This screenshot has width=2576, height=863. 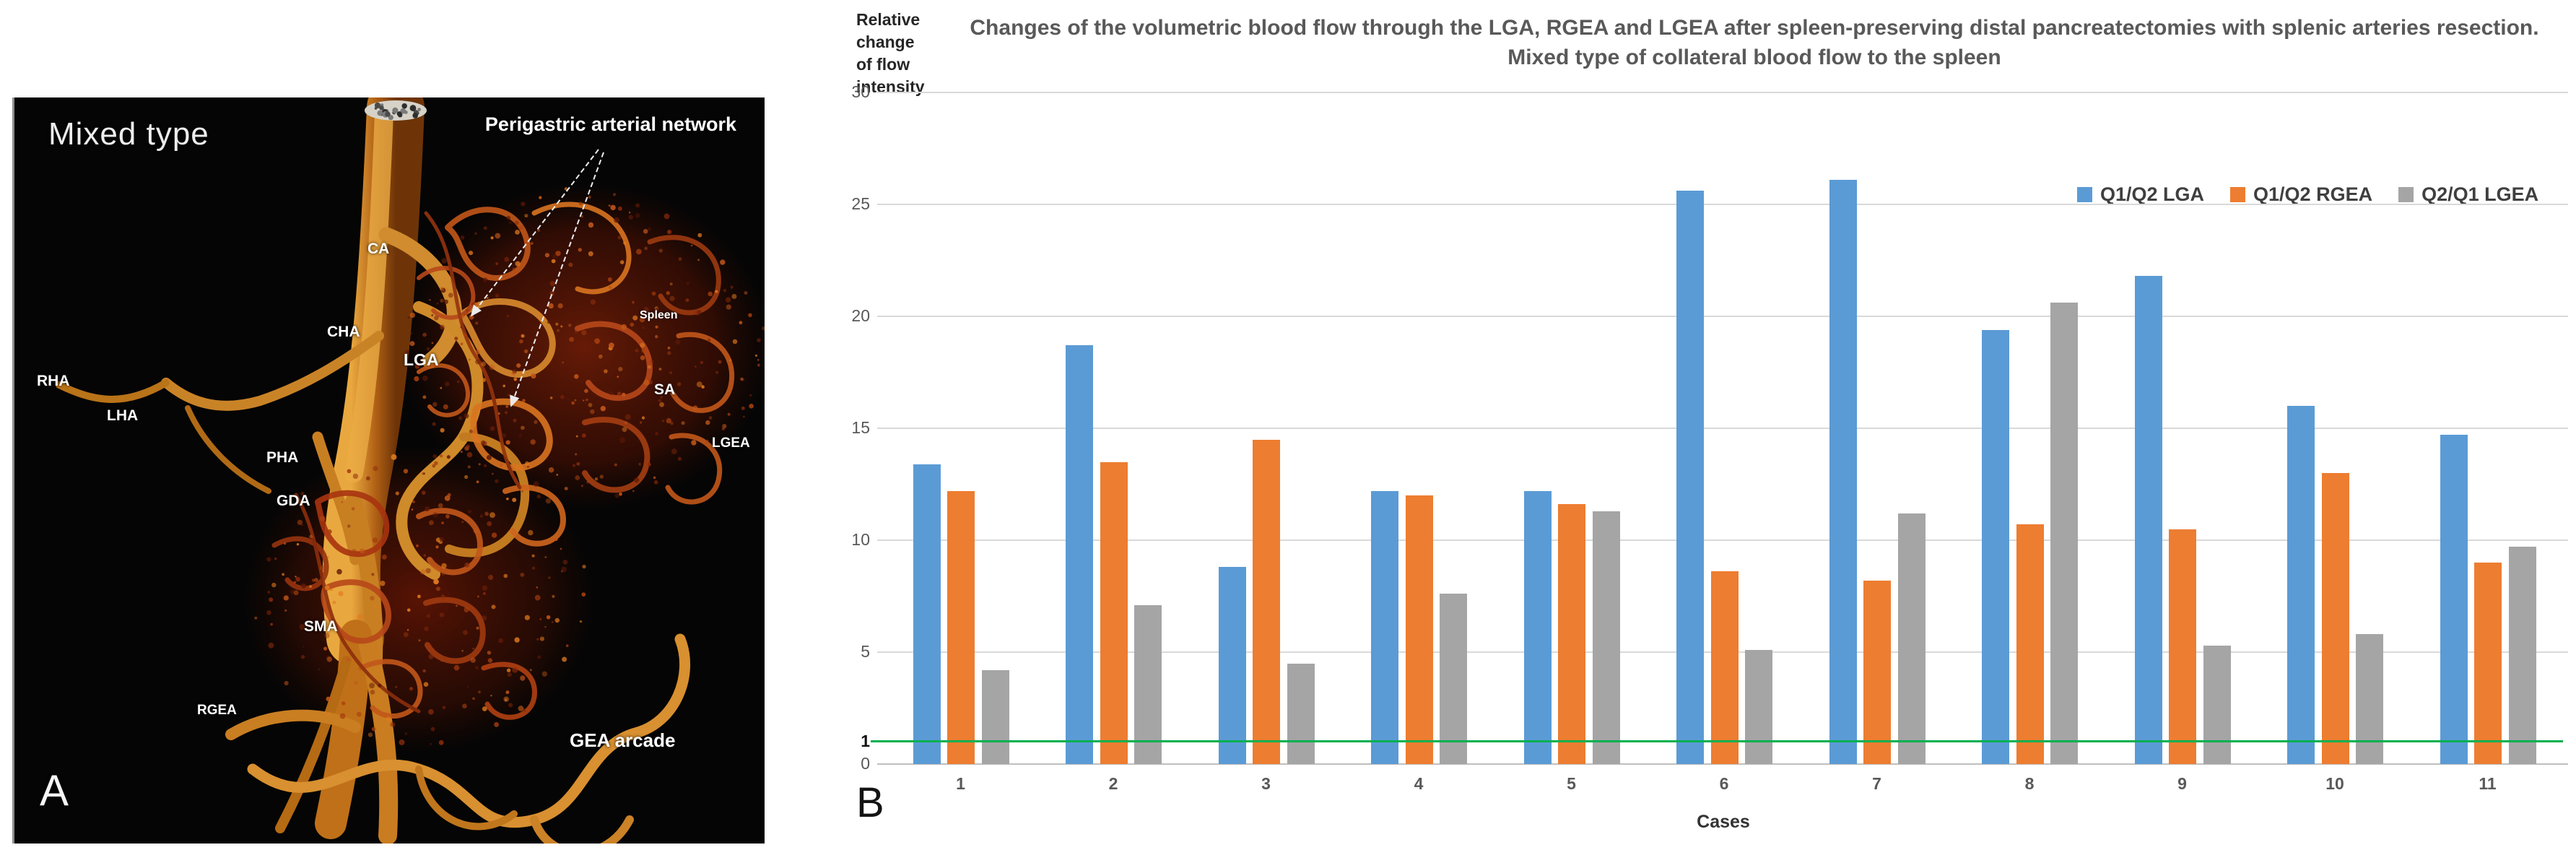 What do you see at coordinates (1266, 783) in the screenshot?
I see `x-category-3: 3` at bounding box center [1266, 783].